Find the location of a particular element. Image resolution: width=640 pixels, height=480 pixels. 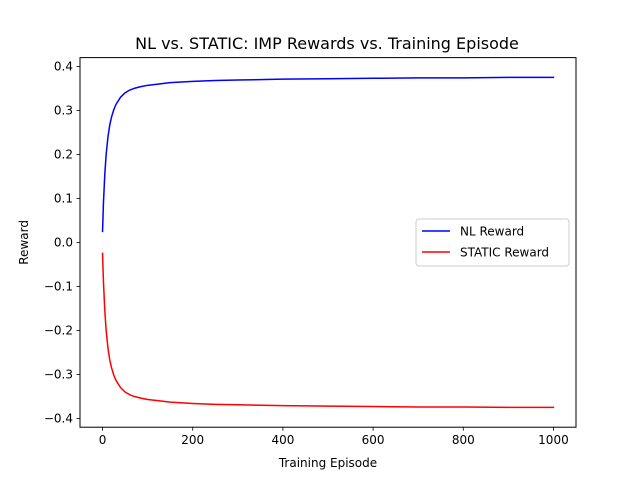

y-axis-label: Reward is located at coordinates (24, 242).